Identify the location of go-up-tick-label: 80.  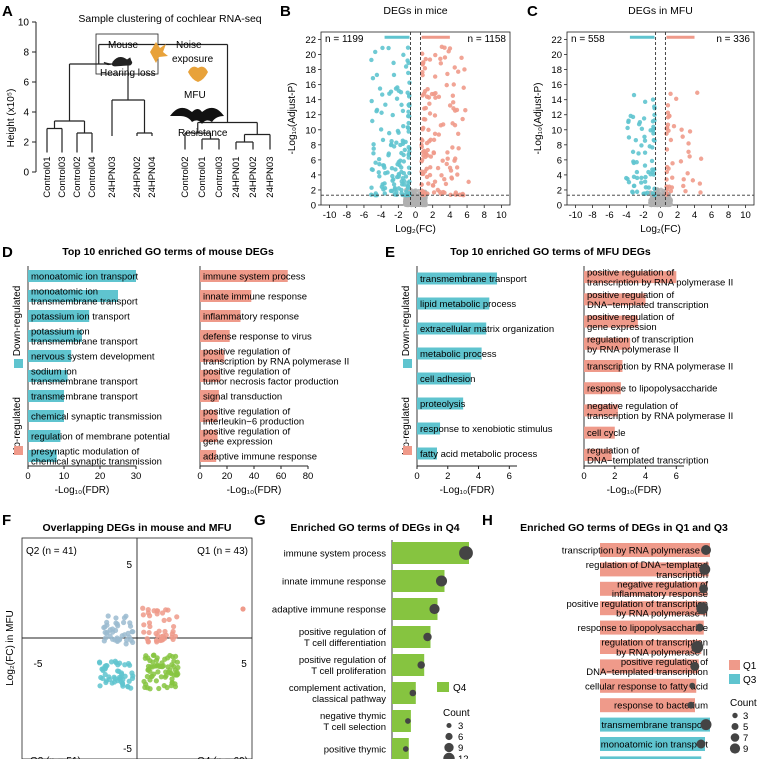
(308, 476).